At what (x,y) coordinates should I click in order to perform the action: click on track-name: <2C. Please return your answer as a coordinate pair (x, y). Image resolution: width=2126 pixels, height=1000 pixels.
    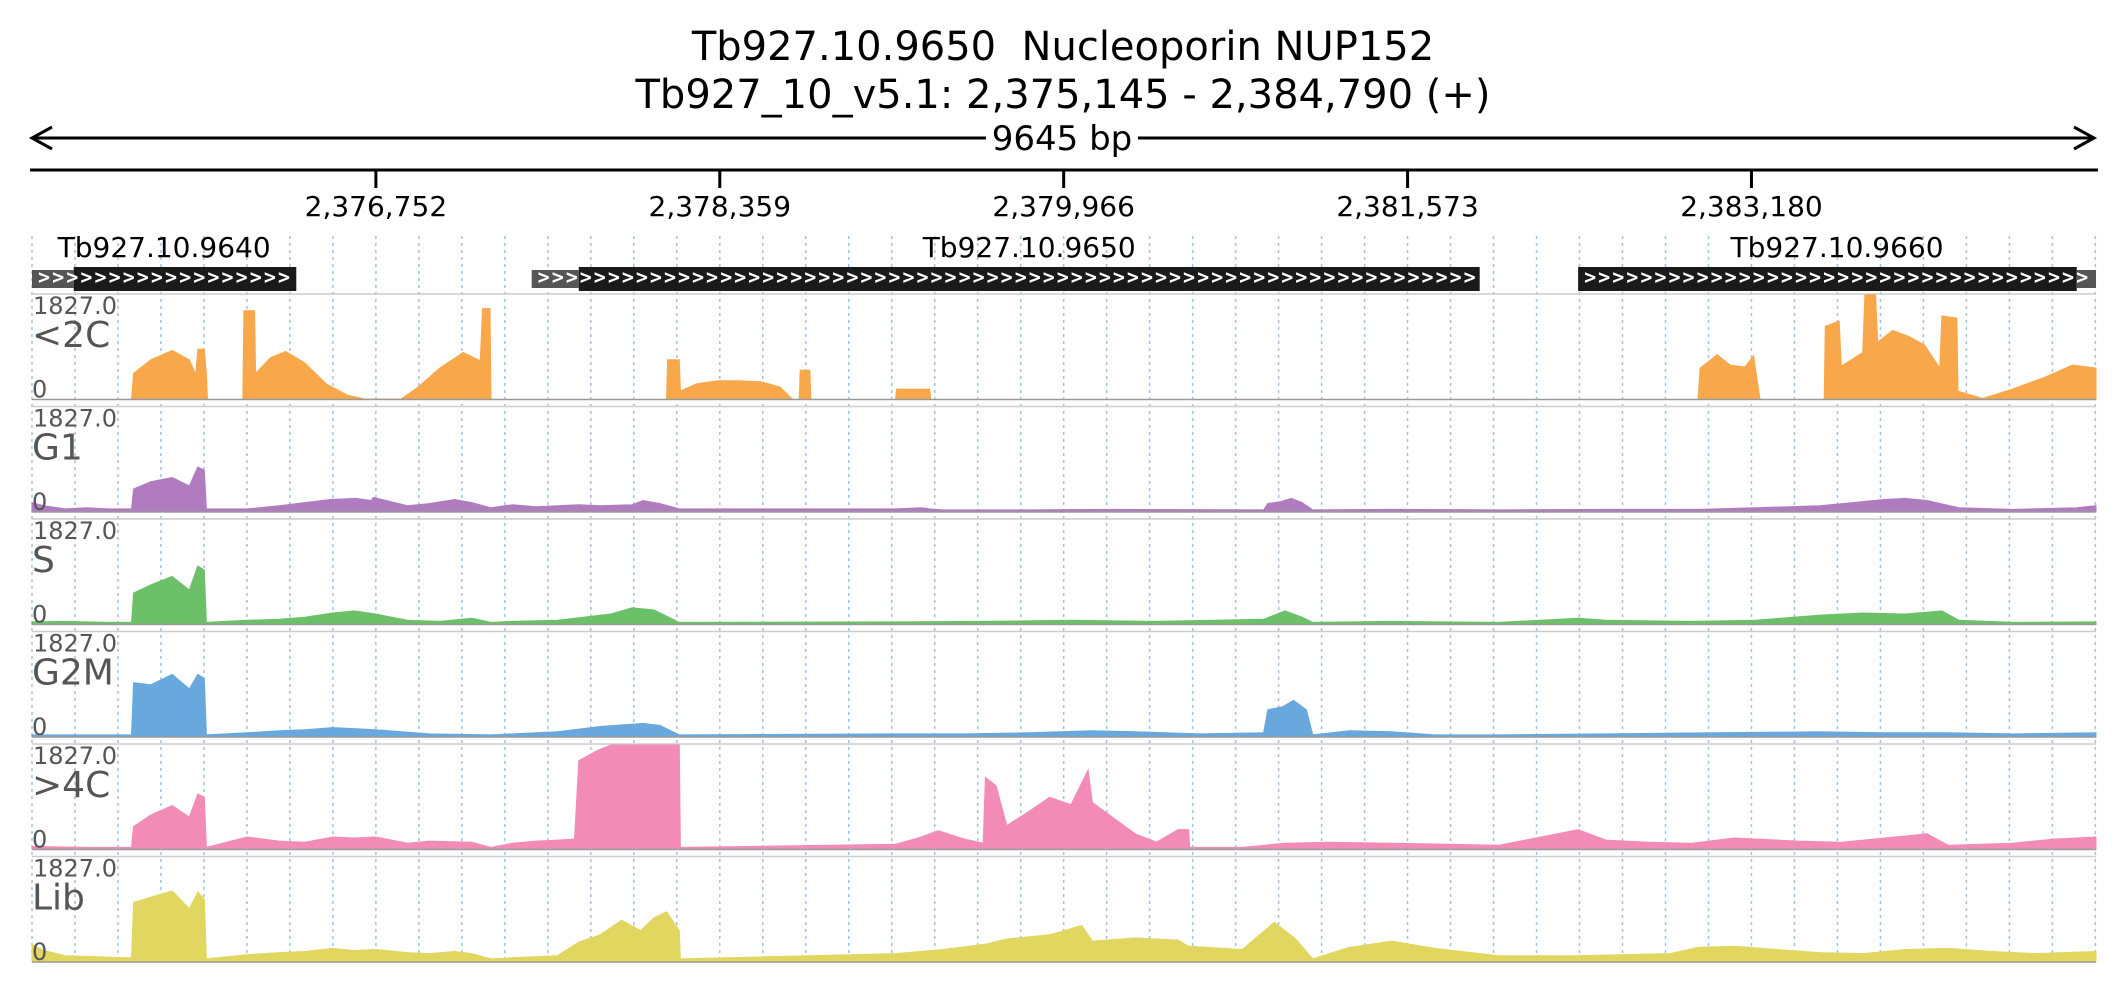
    Looking at the image, I should click on (71, 335).